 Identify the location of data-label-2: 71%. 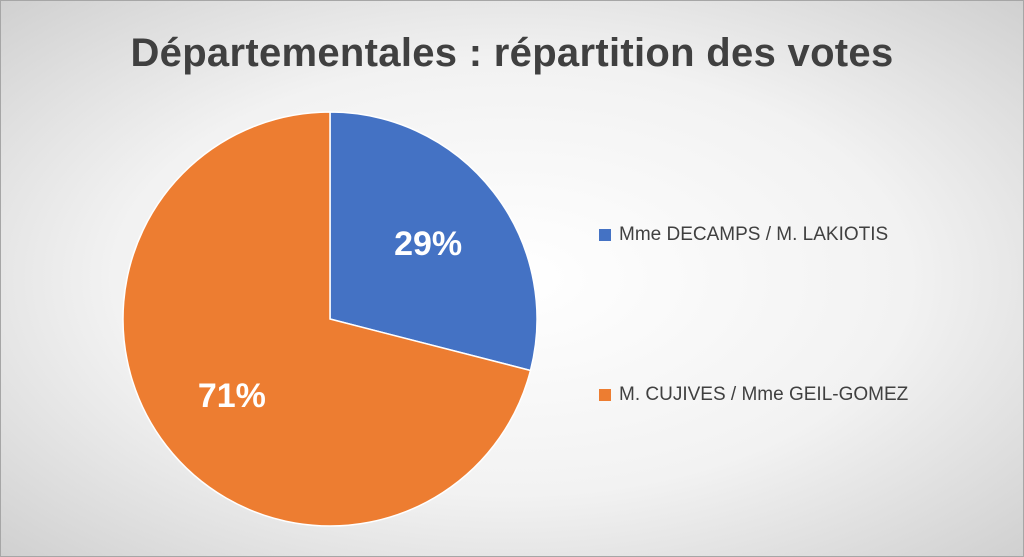
(232, 396).